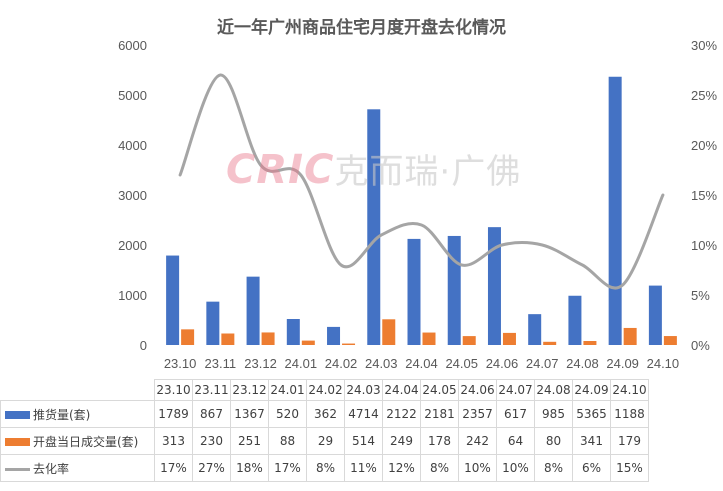  I want to click on table-row: 去化率 17% 27% 18% 17% 8% 11% 12% 8% 10% 10% 8% 6% 15%, so click(324, 468).